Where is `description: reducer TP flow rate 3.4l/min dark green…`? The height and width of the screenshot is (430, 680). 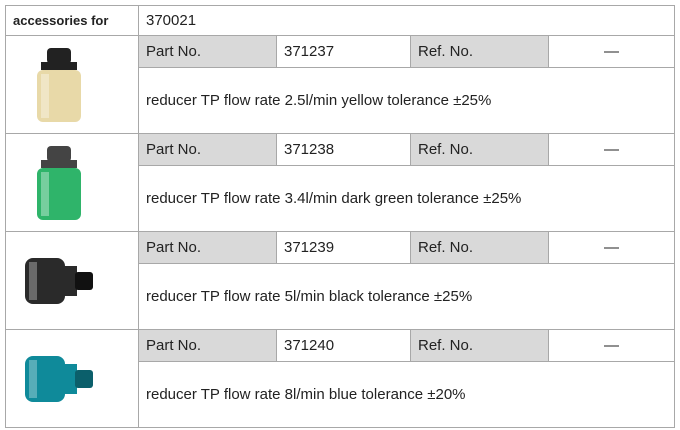 description: reducer TP flow rate 3.4l/min dark green… is located at coordinates (406, 198).